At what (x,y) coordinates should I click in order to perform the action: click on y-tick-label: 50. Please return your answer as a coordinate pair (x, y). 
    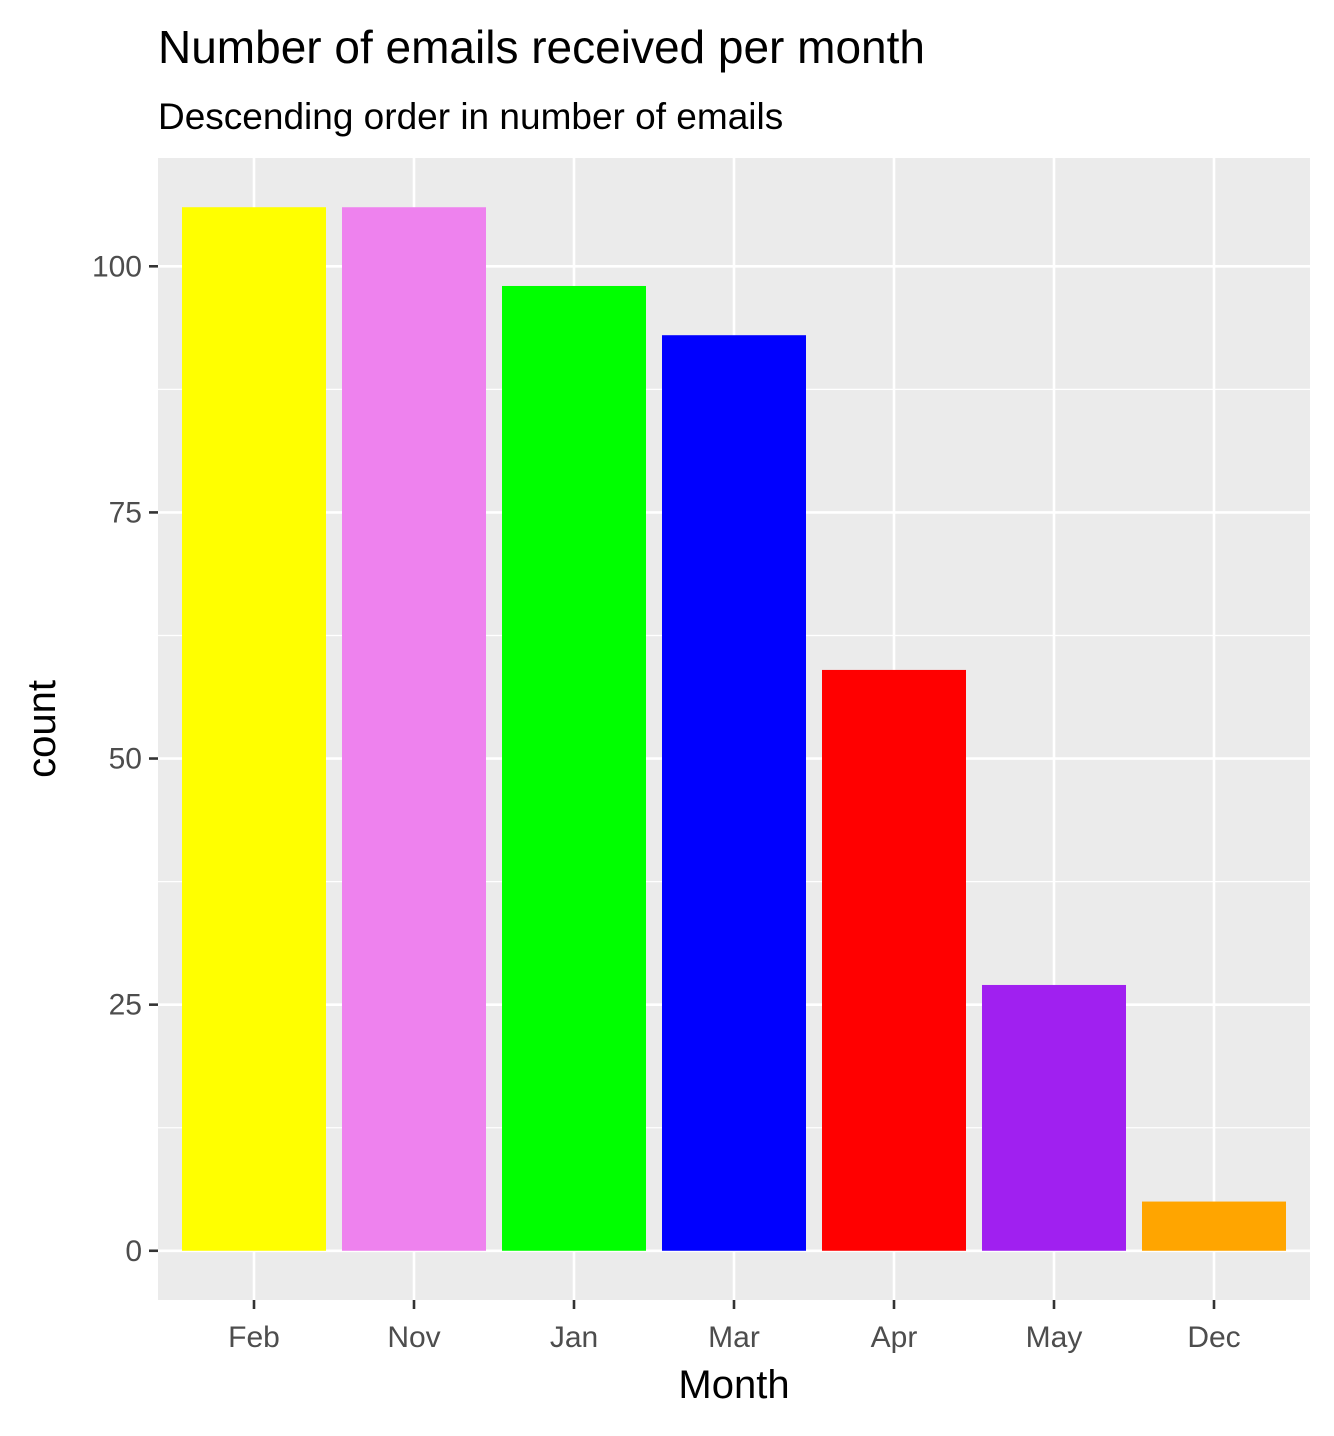
    Looking at the image, I should click on (125, 759).